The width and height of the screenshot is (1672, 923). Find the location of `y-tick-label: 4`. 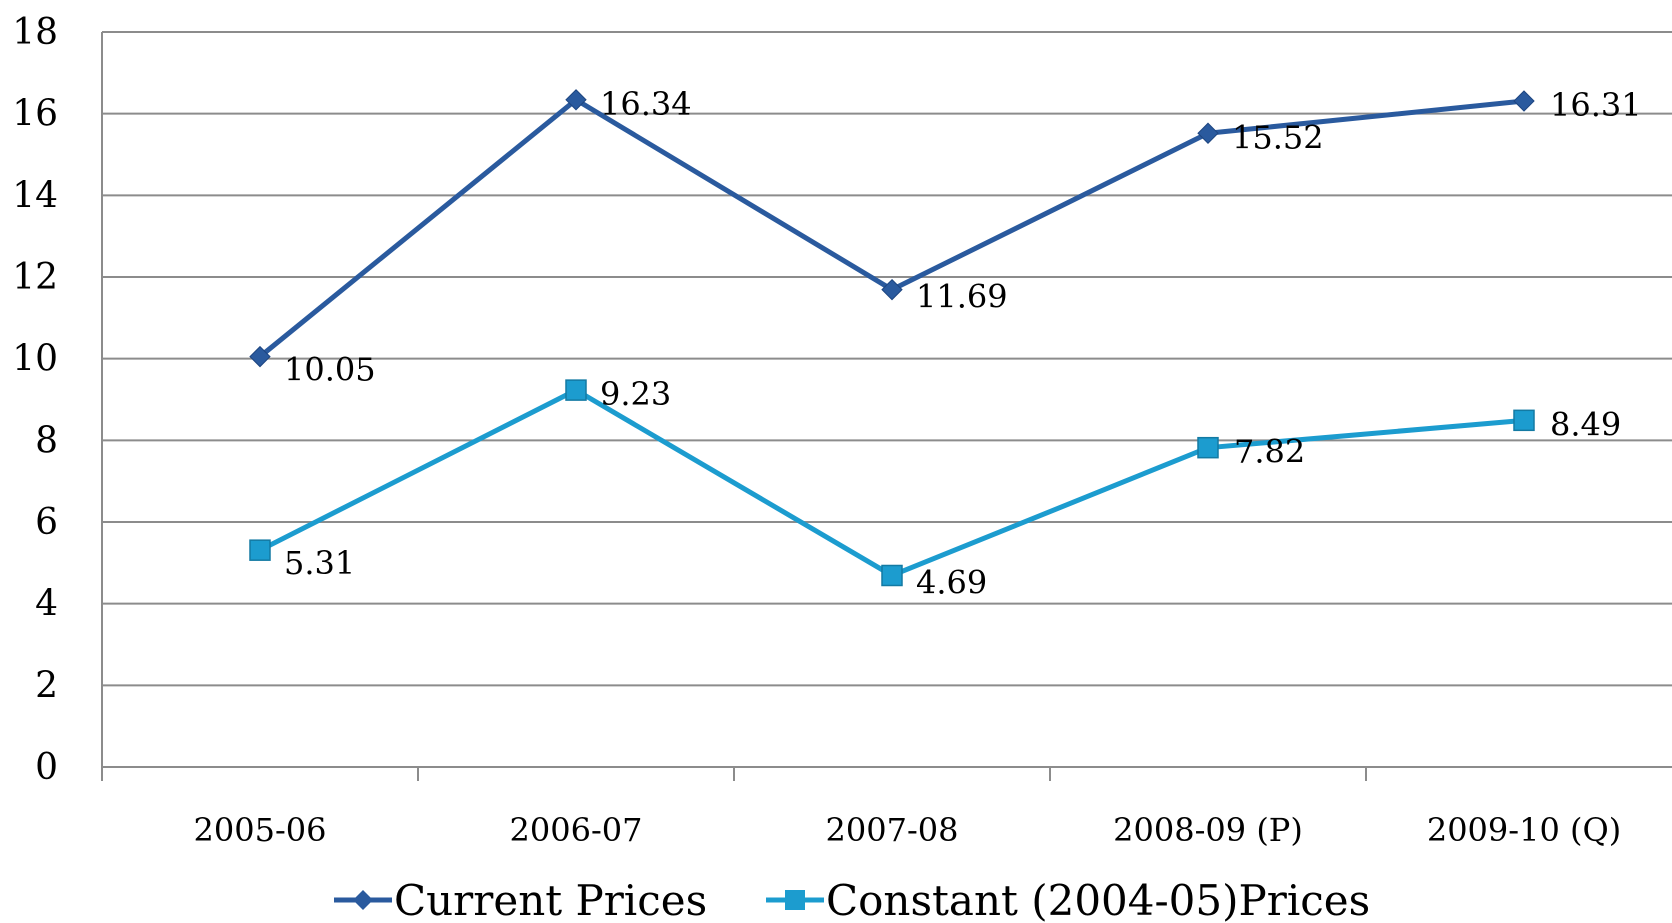

y-tick-label: 4 is located at coordinates (46, 604).